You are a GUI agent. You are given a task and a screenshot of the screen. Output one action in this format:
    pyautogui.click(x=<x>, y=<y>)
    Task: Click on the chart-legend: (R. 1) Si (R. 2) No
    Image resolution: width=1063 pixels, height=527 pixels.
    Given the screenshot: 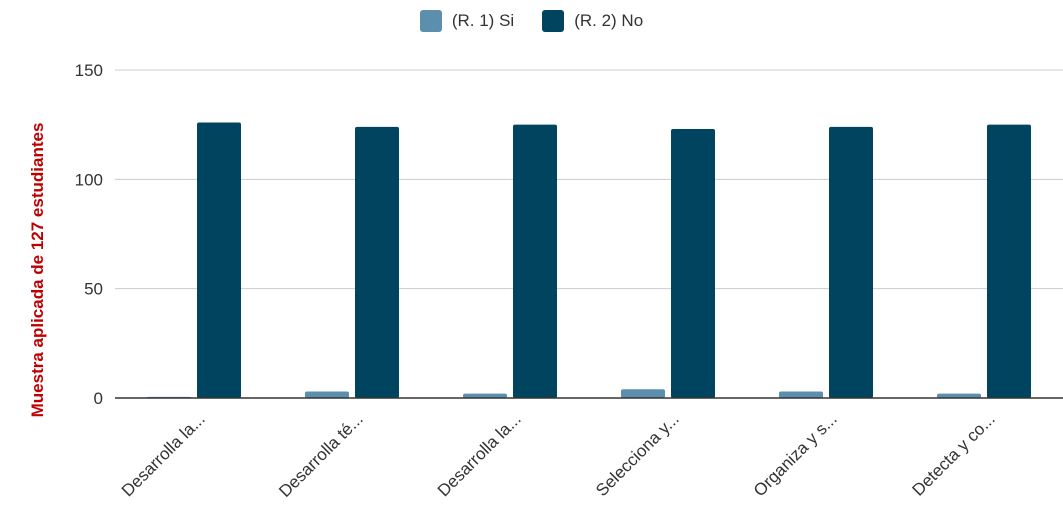 What is the action you would take?
    pyautogui.click(x=531, y=21)
    